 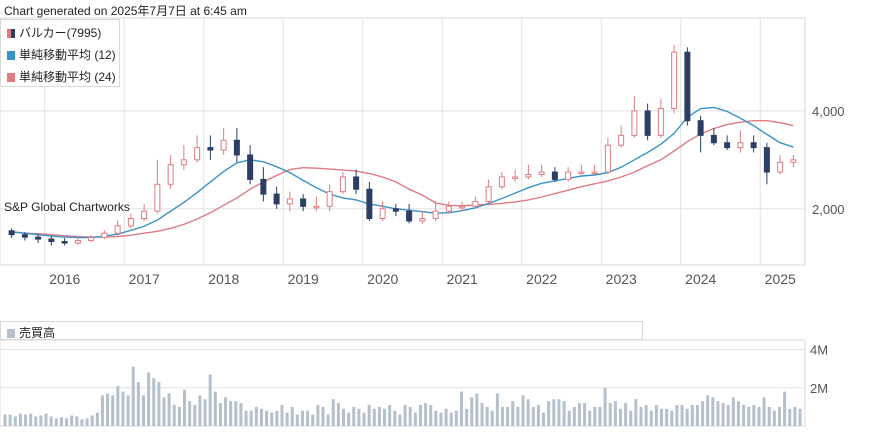 I want to click on legend-label: 売買高, so click(x=37, y=333).